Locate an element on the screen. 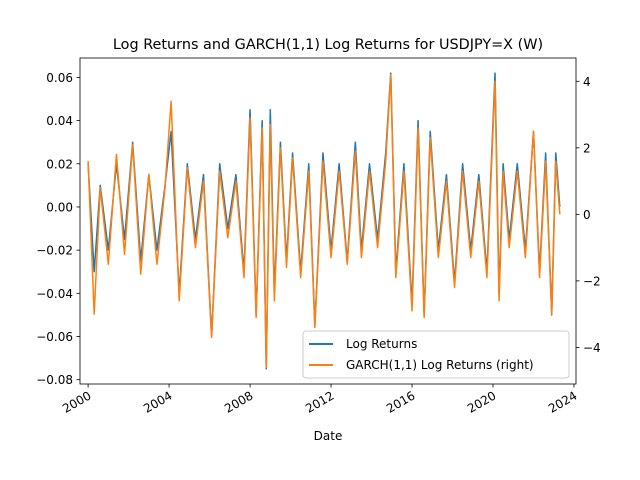 Image resolution: width=640 pixels, height=480 pixels. y-tick-label: −0.02 is located at coordinates (54, 251).